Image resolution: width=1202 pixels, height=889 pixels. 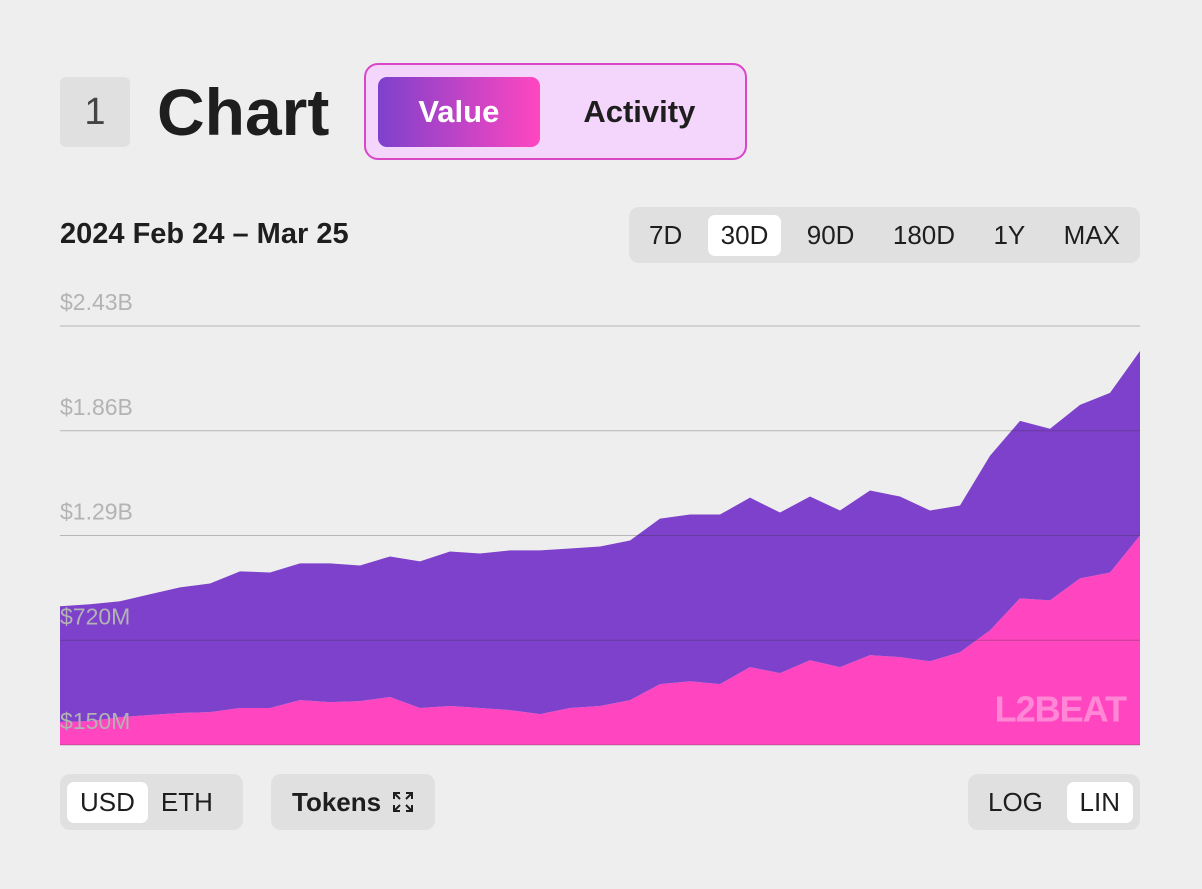 What do you see at coordinates (1061, 709) in the screenshot?
I see `watermark: L2BEAT` at bounding box center [1061, 709].